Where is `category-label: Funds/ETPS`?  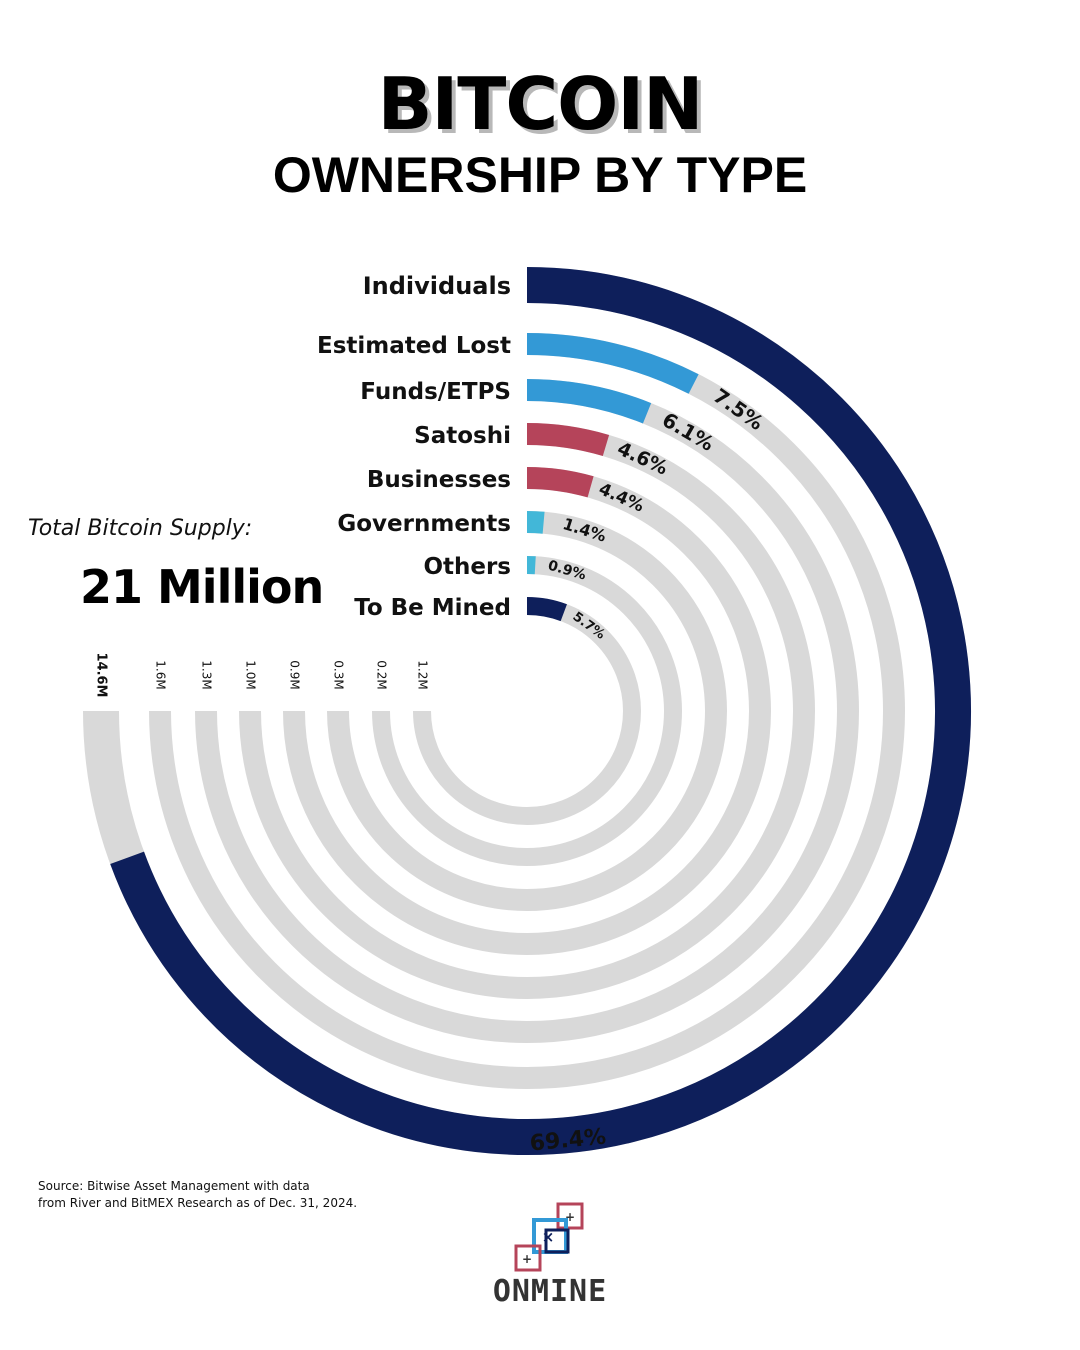
category-label: Funds/ETPS is located at coordinates (435, 392).